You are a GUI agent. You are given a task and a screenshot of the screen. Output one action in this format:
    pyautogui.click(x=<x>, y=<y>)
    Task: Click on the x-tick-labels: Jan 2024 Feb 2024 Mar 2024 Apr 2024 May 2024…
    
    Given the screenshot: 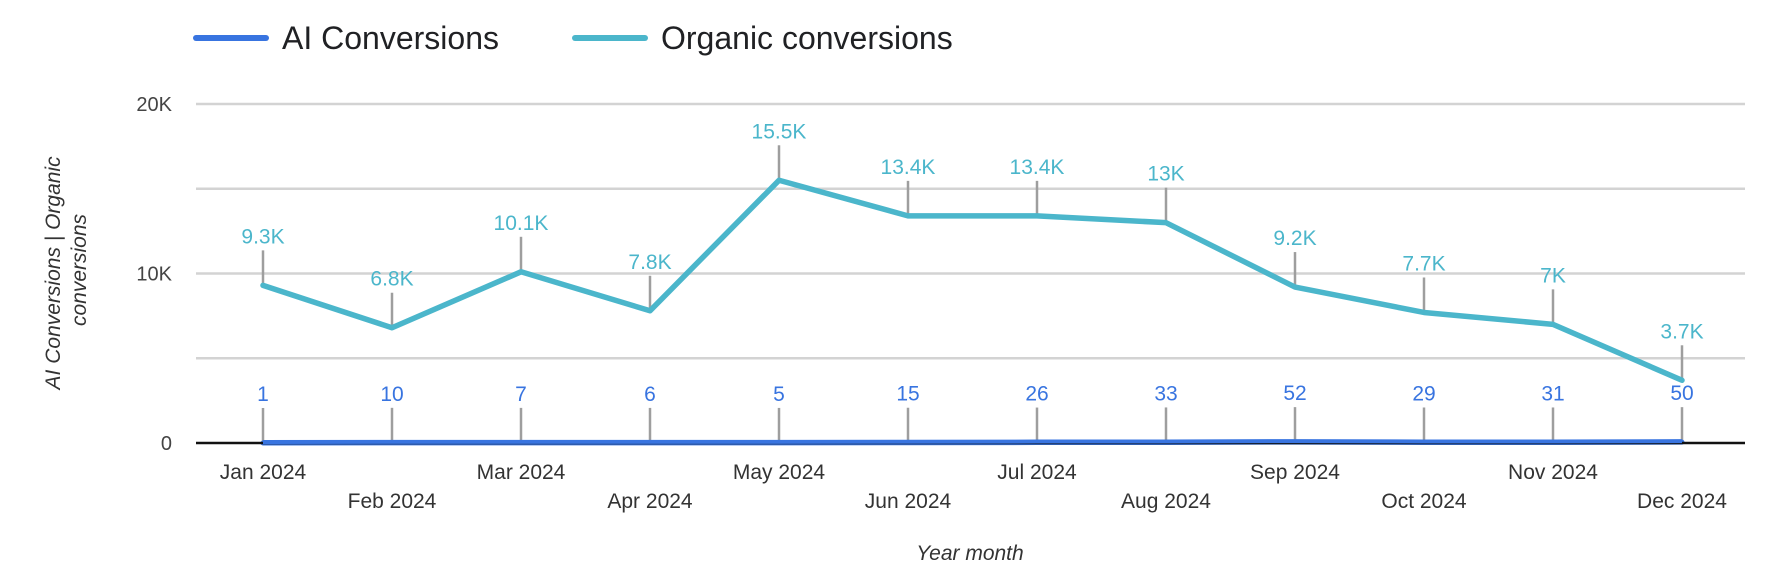 What is the action you would take?
    pyautogui.click(x=973, y=487)
    